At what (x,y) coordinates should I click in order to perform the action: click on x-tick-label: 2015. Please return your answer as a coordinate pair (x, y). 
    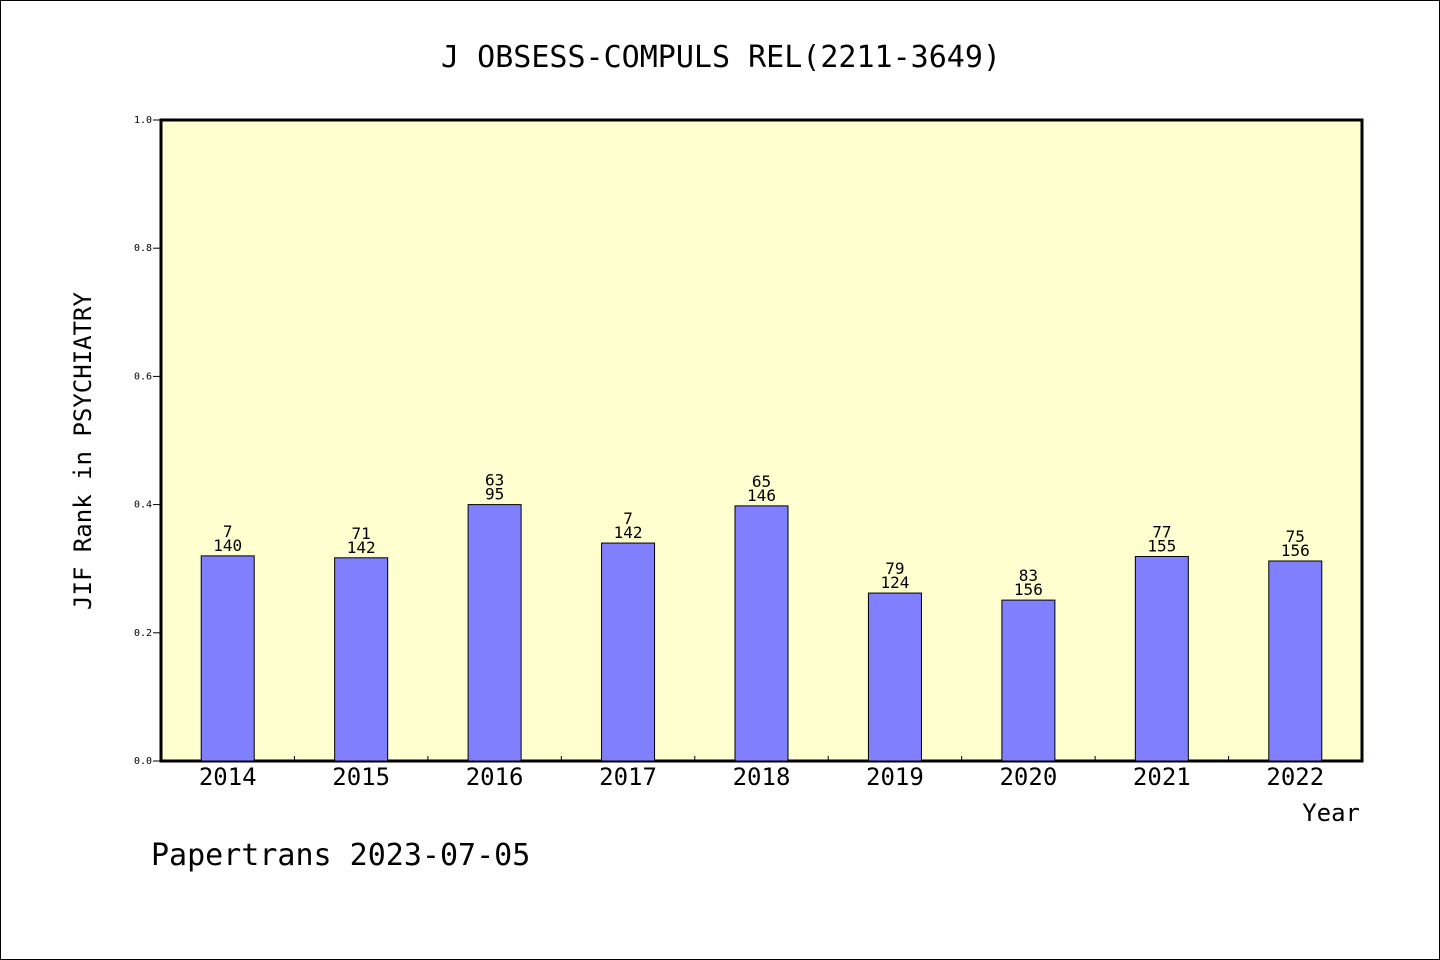
    Looking at the image, I should click on (361, 777).